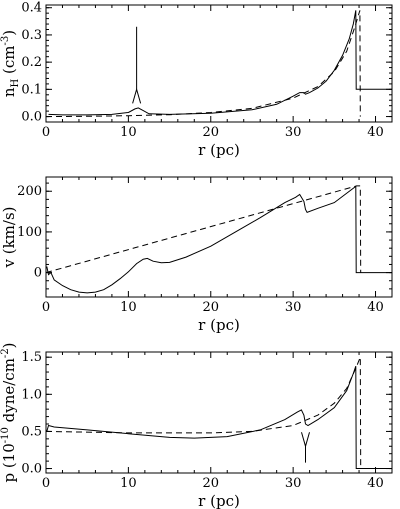 The image size is (400, 509). I want to click on y-axis-label-part: (cm, so click(9, 61).